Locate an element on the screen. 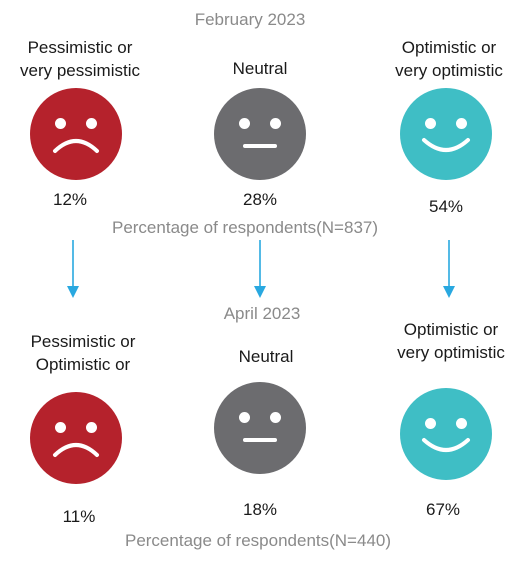  feb-pessimistic-value: 12% is located at coordinates (70, 199).